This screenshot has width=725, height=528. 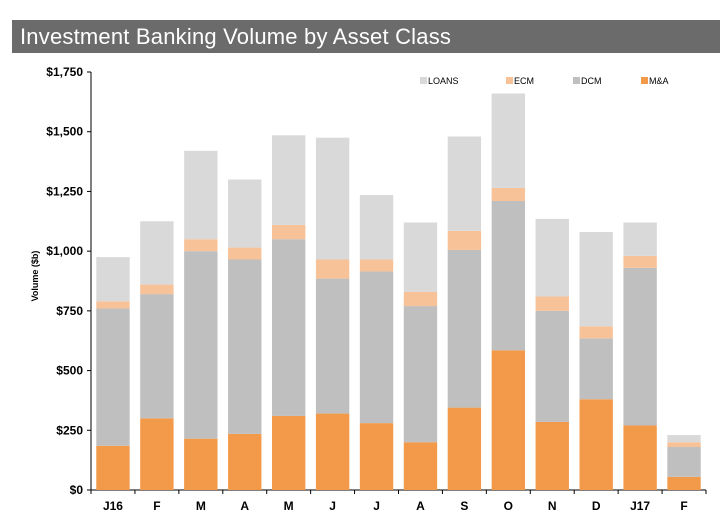 I want to click on y-tick-label: $1,000, so click(x=64, y=251).